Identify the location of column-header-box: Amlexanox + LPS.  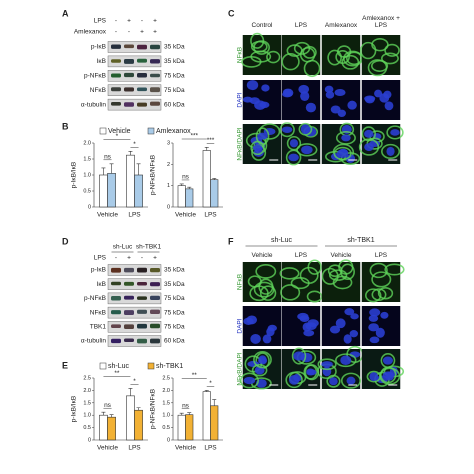
(381, 22).